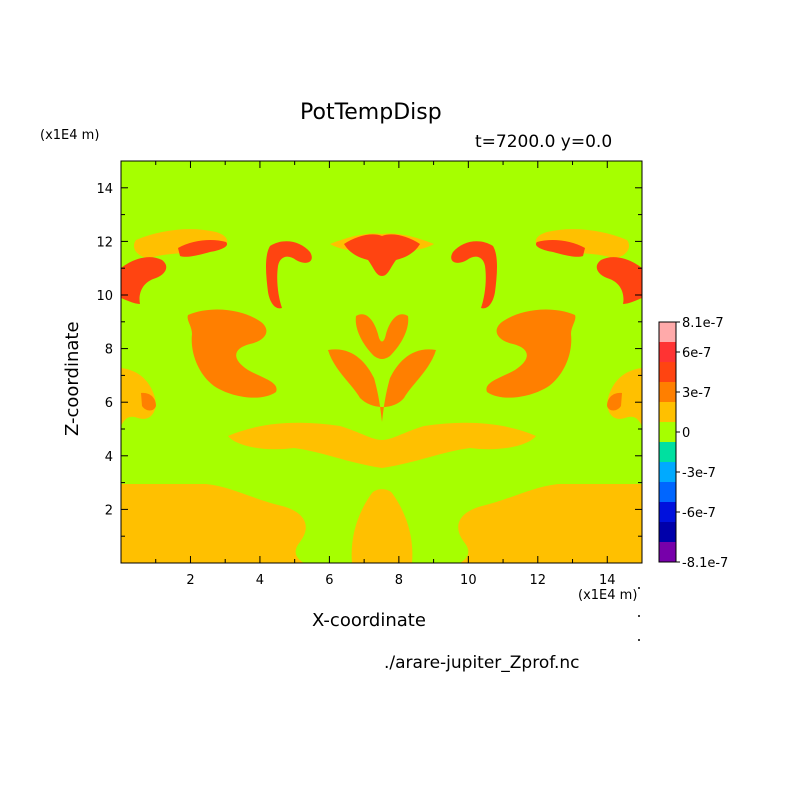 The height and width of the screenshot is (804, 804). What do you see at coordinates (203, 248) in the screenshot?
I see `contour-band-6e7-arc-left` at bounding box center [203, 248].